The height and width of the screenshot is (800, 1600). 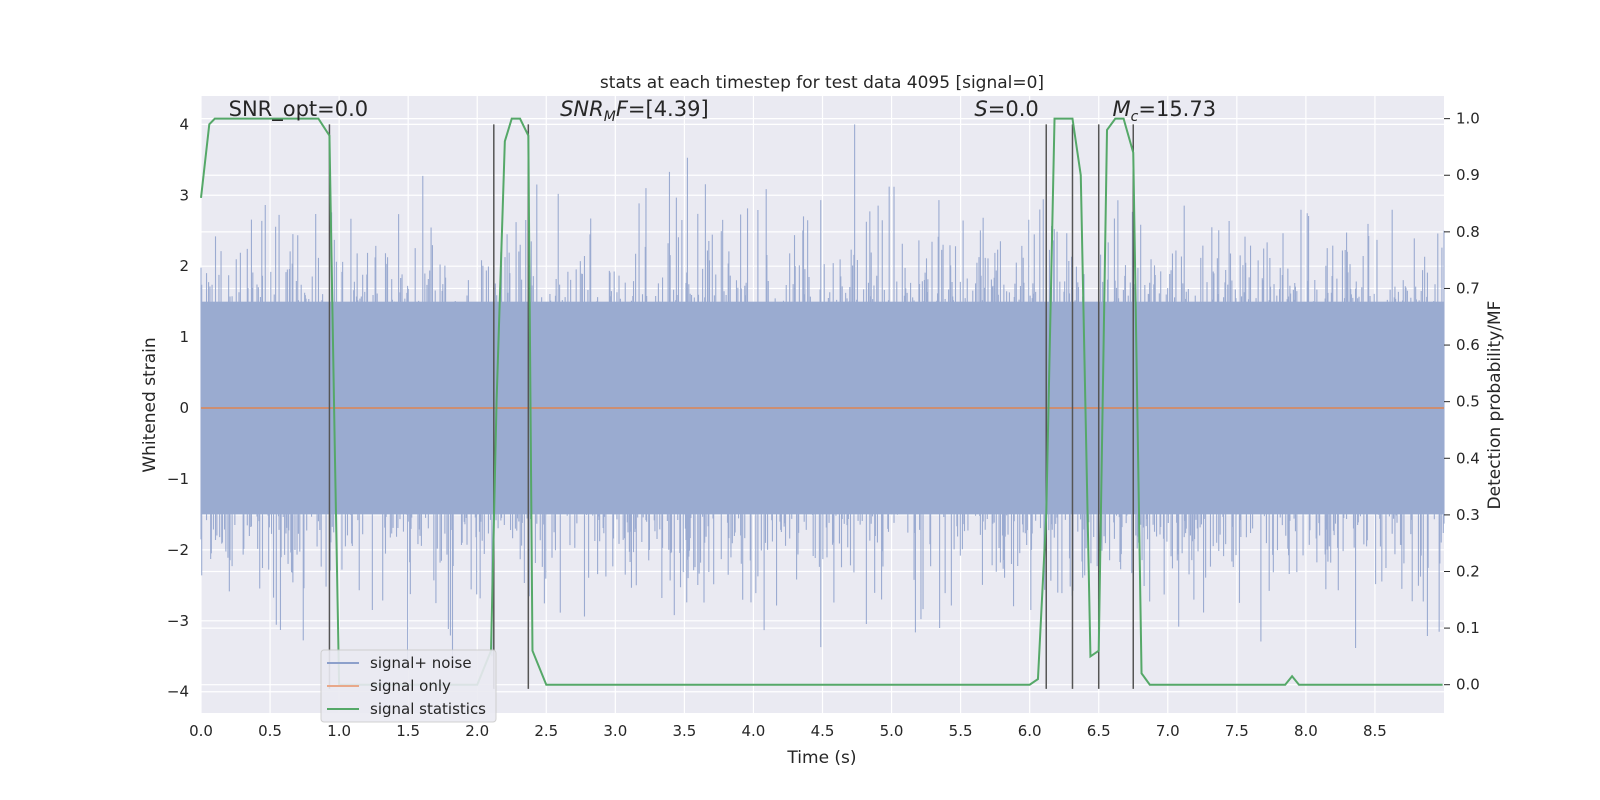 What do you see at coordinates (684, 731) in the screenshot?
I see `x-tick-label: 3.5` at bounding box center [684, 731].